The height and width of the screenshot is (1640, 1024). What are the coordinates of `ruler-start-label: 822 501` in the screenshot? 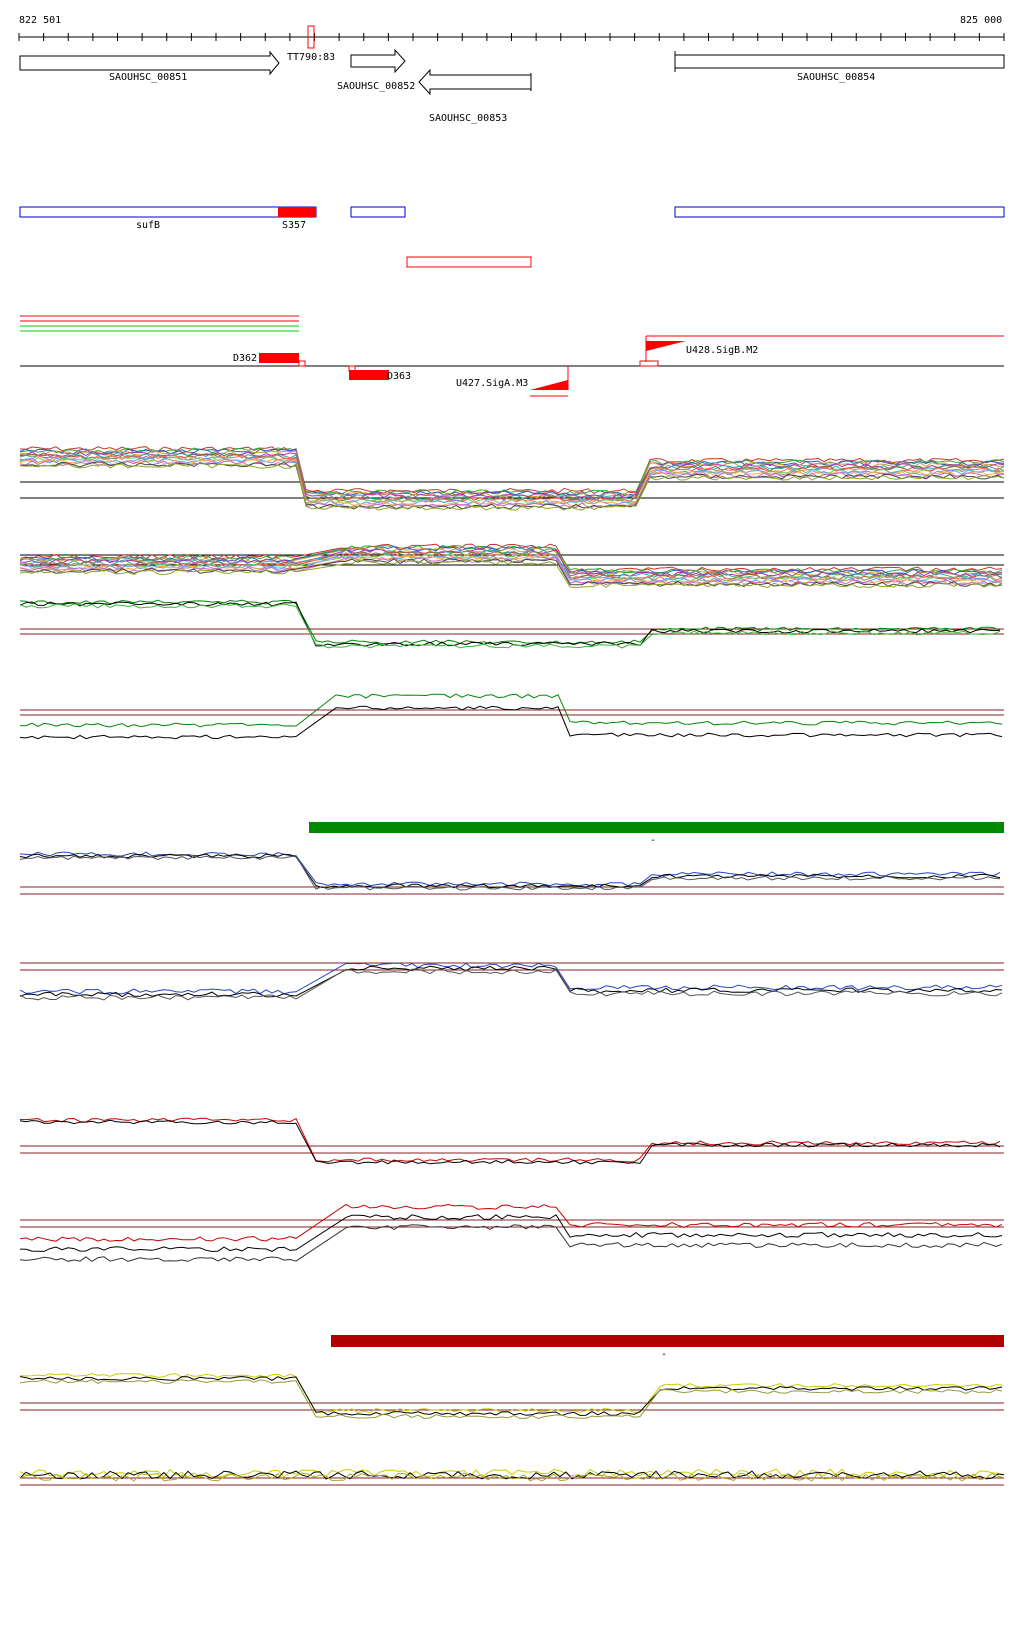 It's located at (40, 20).